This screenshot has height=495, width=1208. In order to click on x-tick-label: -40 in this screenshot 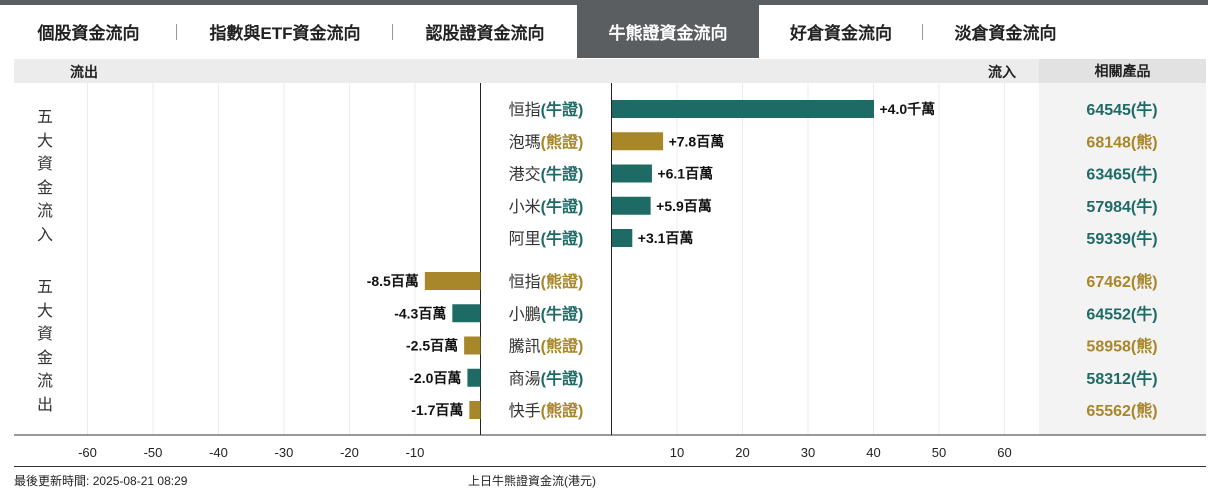, I will do `click(218, 452)`.